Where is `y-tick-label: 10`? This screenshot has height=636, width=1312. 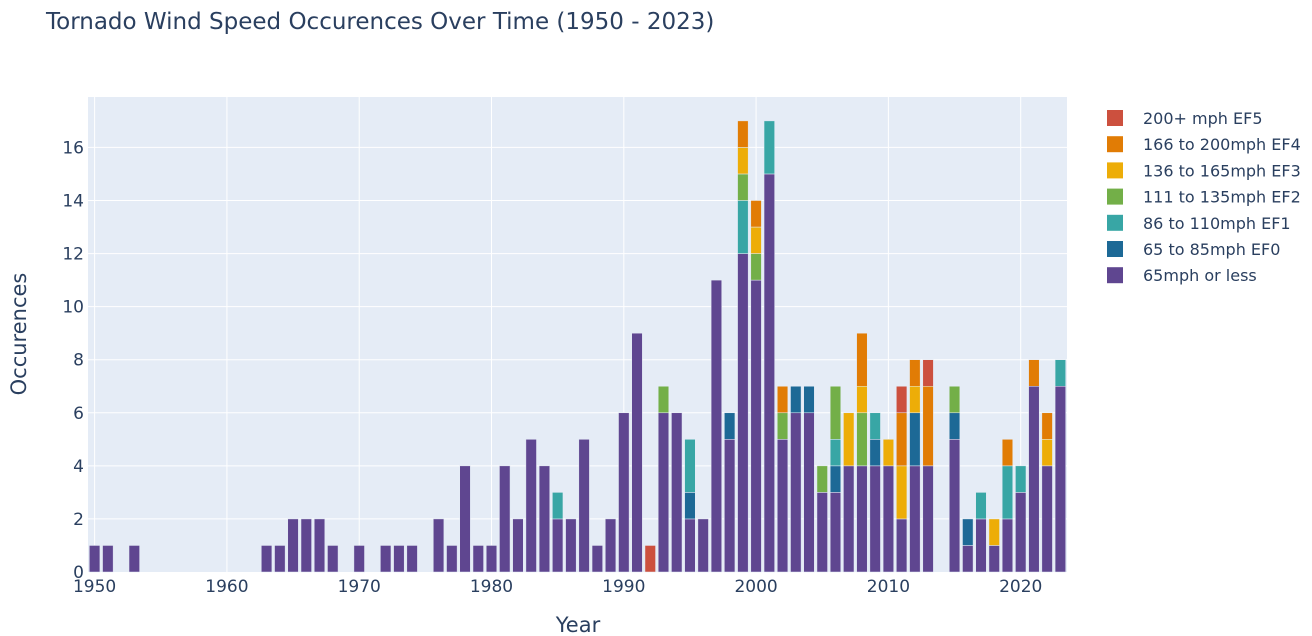 y-tick-label: 10 is located at coordinates (73, 308).